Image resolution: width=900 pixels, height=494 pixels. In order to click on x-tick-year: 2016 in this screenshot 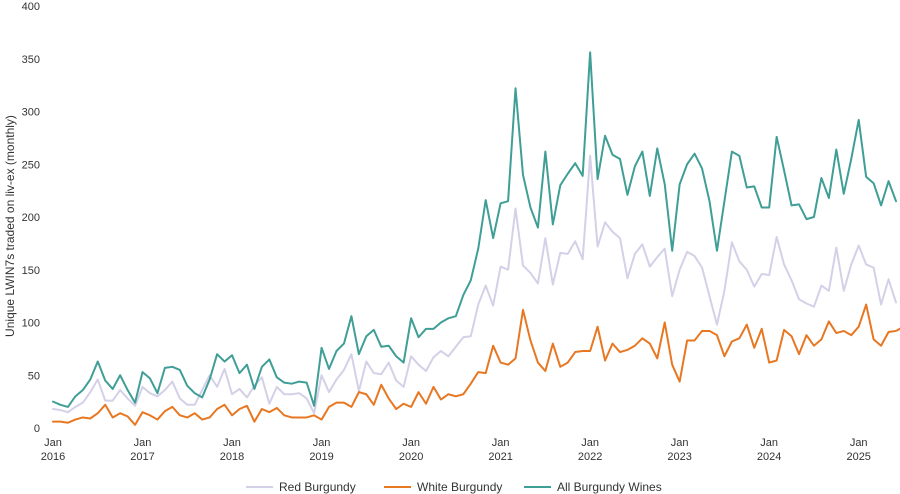, I will do `click(53, 457)`.